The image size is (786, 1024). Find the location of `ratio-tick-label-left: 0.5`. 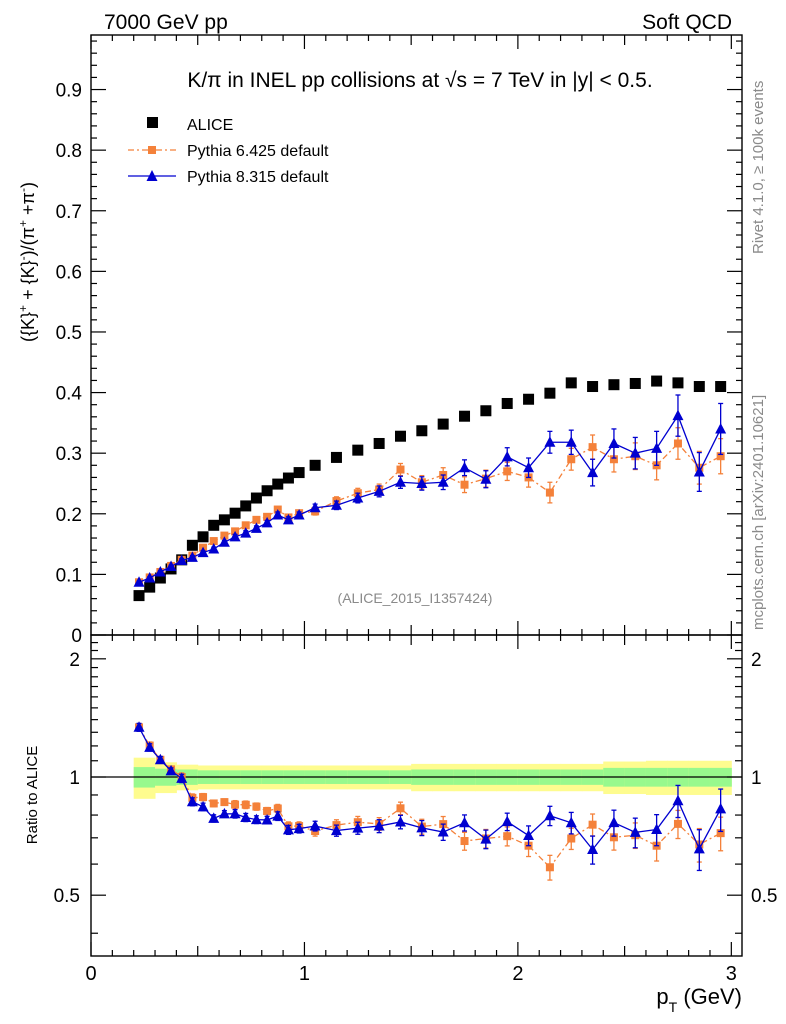

ratio-tick-label-left: 0.5 is located at coordinates (67, 896).